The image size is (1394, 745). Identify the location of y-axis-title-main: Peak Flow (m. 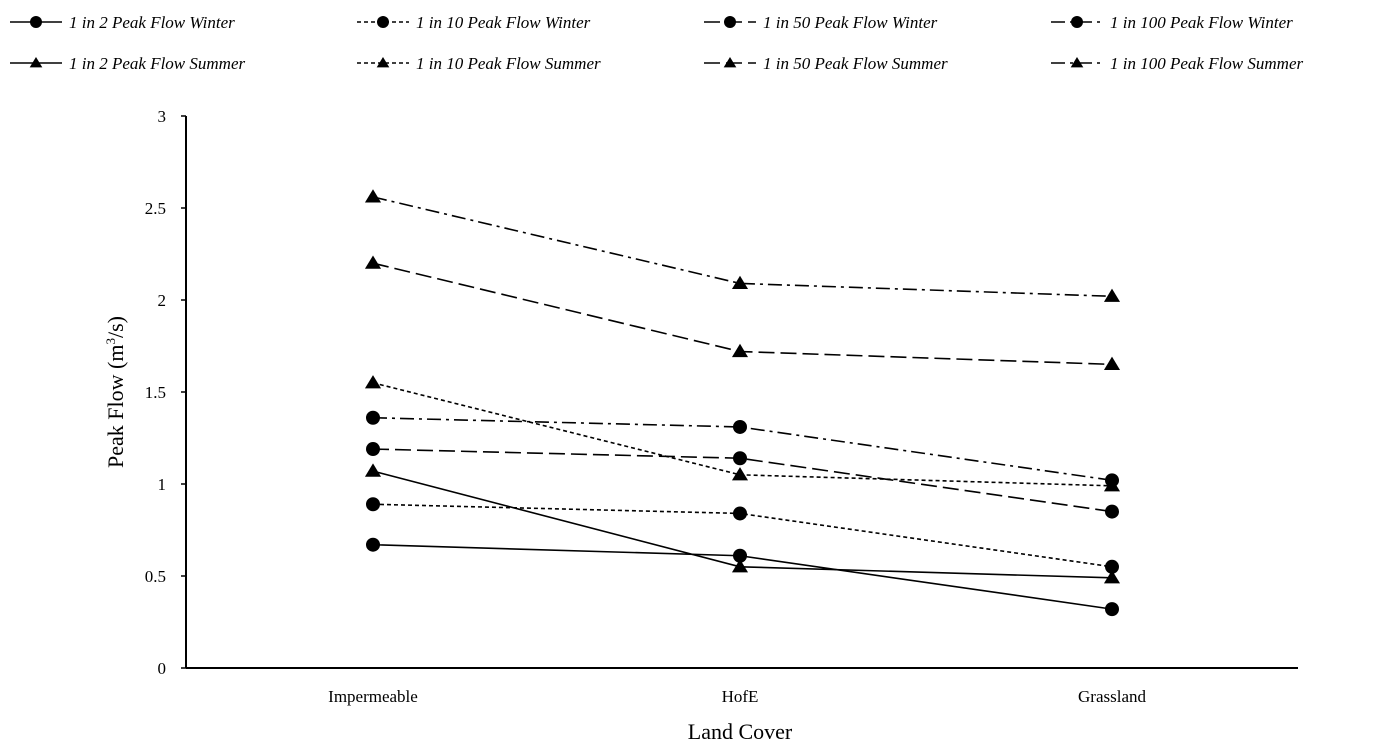
(115, 406).